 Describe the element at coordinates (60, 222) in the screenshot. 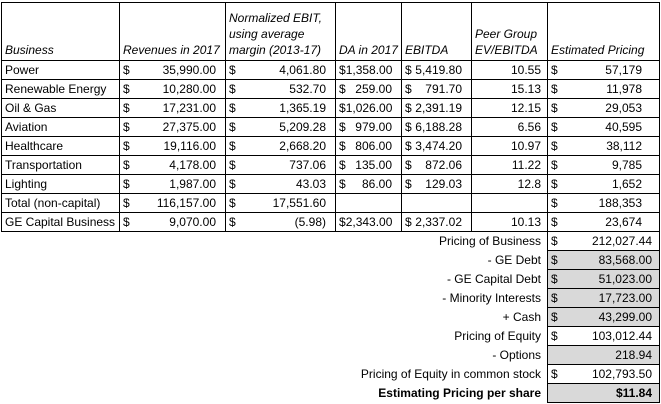

I see `cell-business: GE Capital Business` at that location.